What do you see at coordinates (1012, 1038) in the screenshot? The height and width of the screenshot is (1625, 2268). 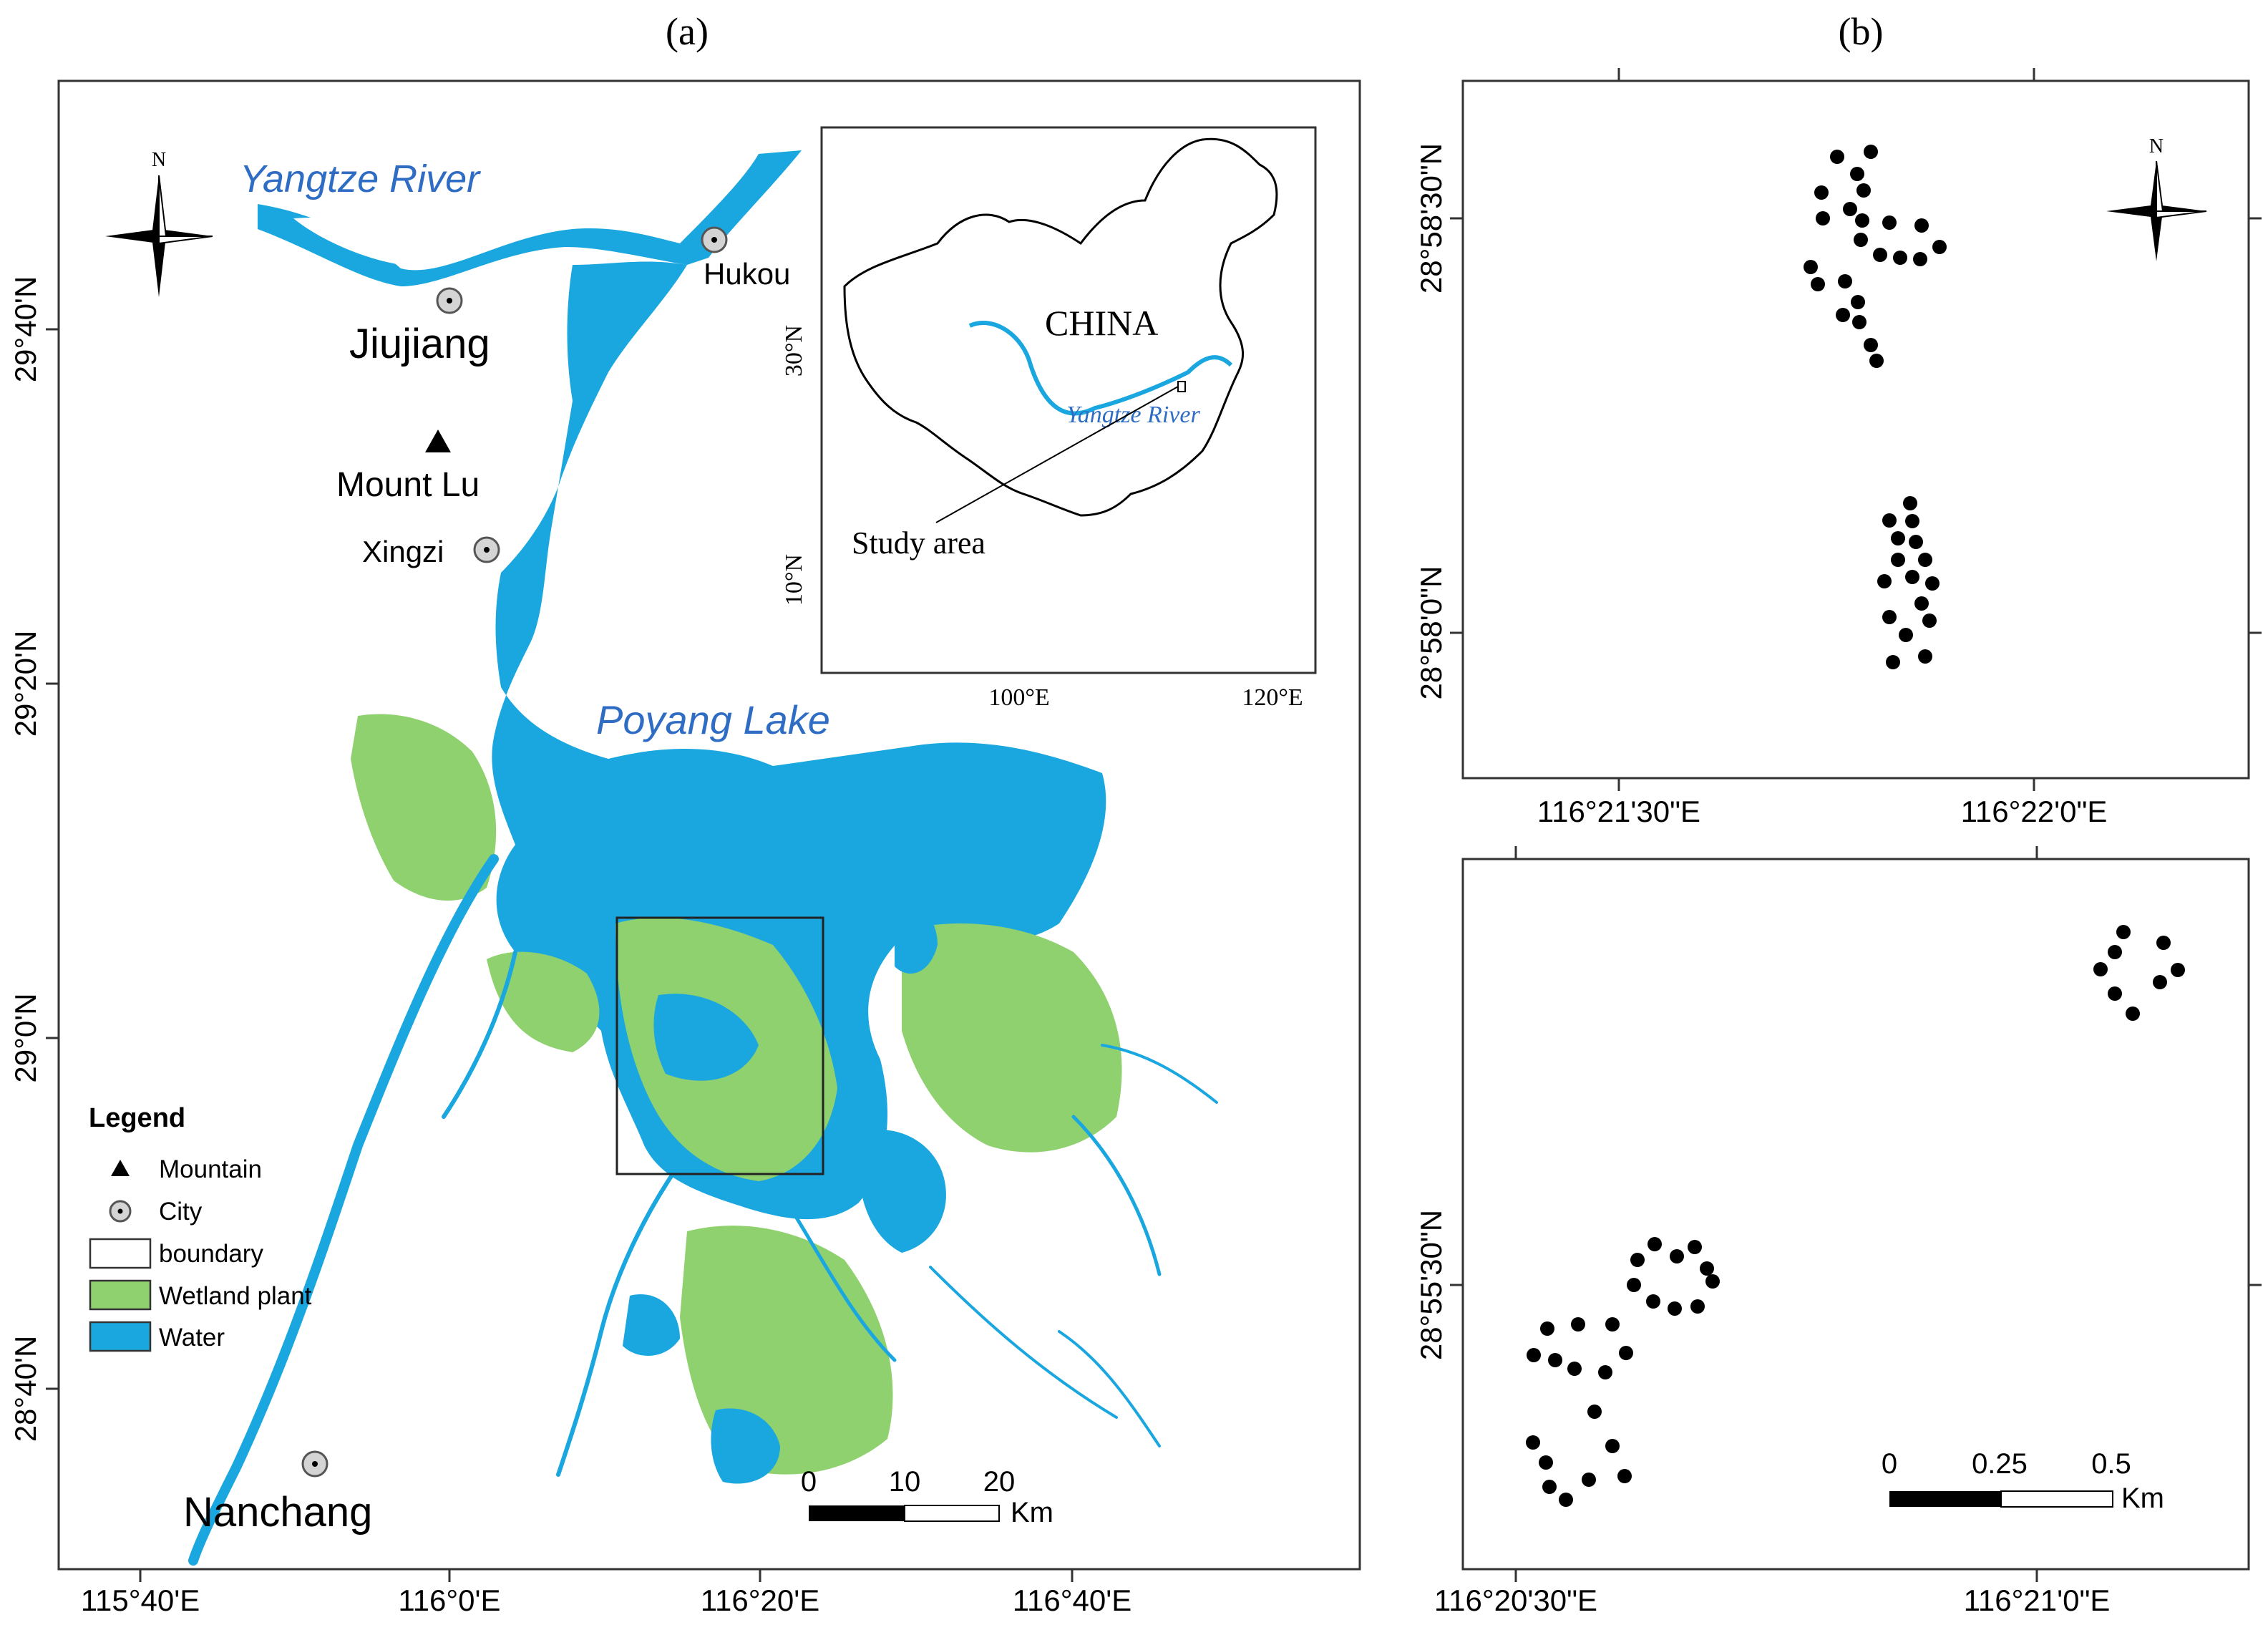 I see `wetland-east` at bounding box center [1012, 1038].